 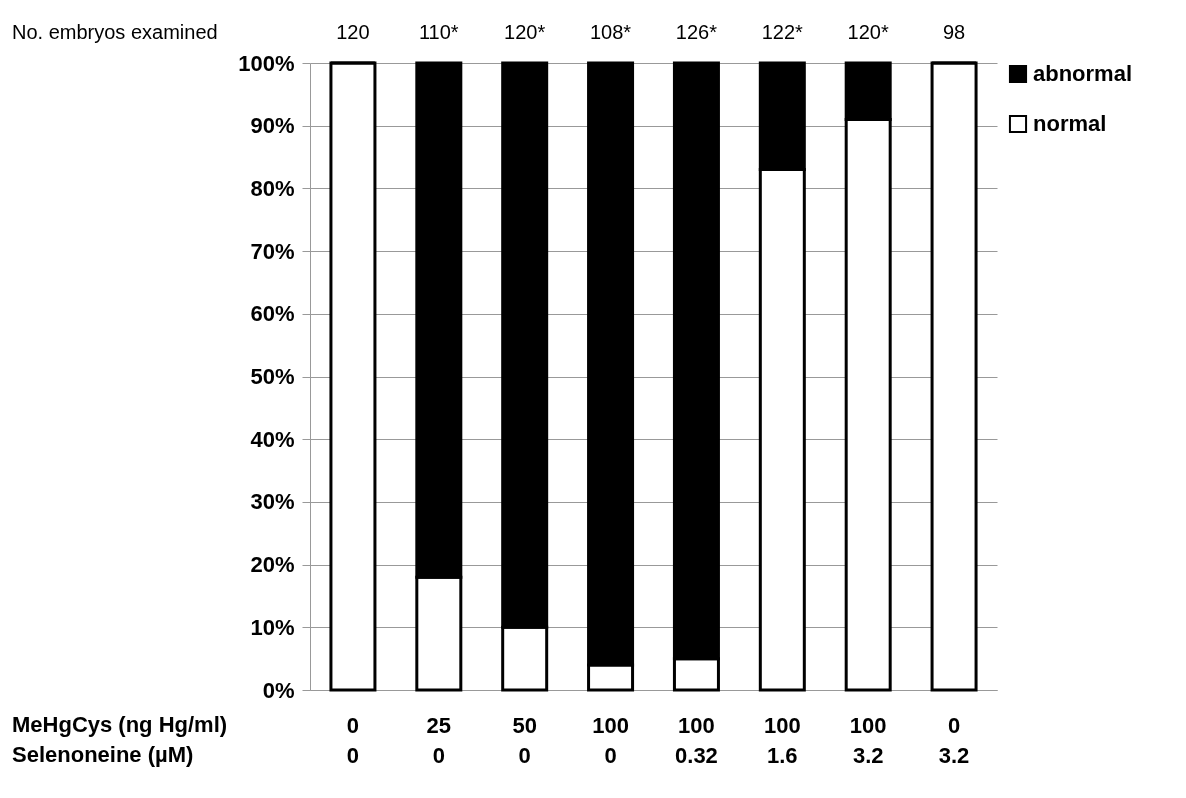 I want to click on text: 110*, so click(x=438, y=32).